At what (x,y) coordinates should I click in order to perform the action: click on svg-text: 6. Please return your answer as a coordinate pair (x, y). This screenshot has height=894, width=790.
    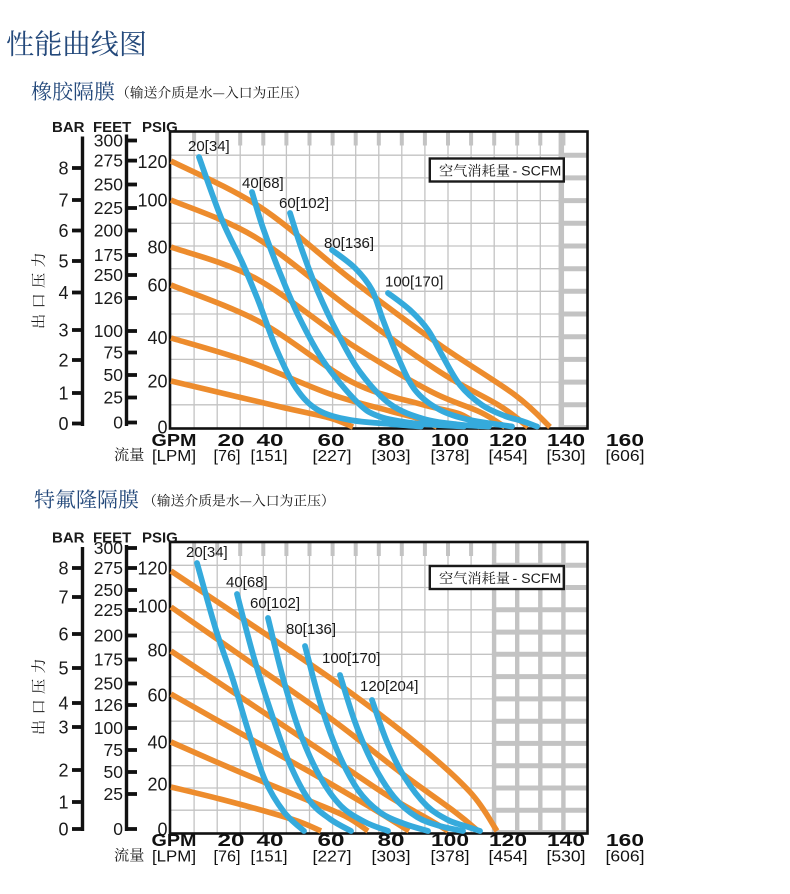
    Looking at the image, I should click on (63, 231).